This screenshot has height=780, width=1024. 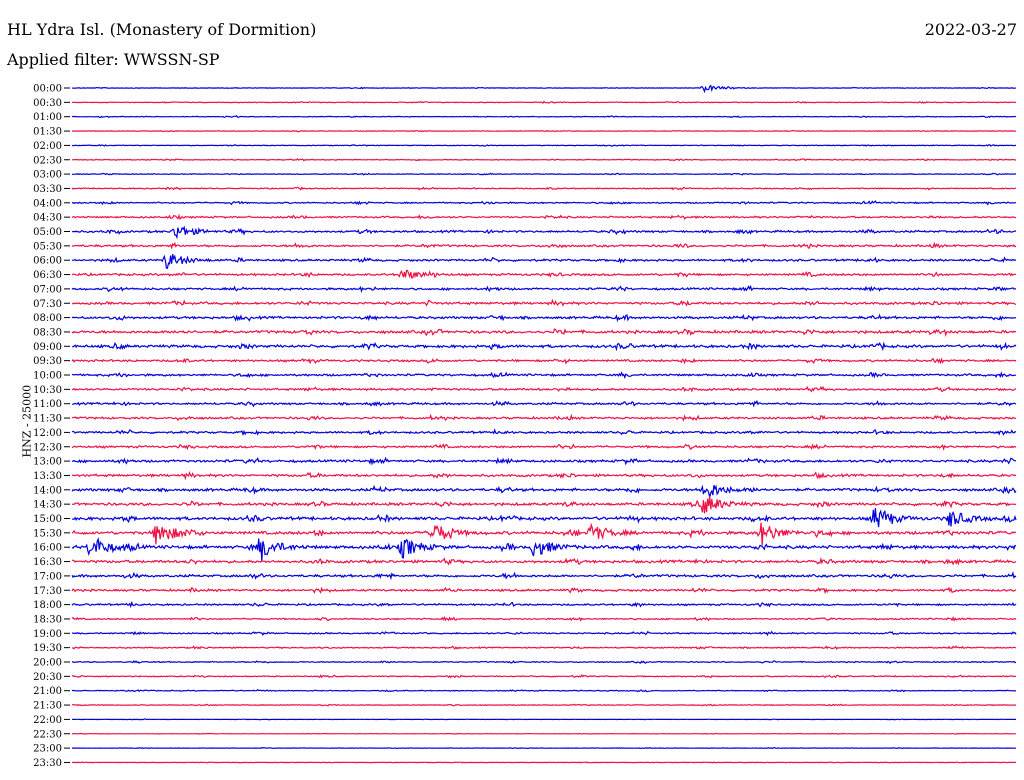 What do you see at coordinates (47, 146) in the screenshot?
I see `row-time-label: 02:00` at bounding box center [47, 146].